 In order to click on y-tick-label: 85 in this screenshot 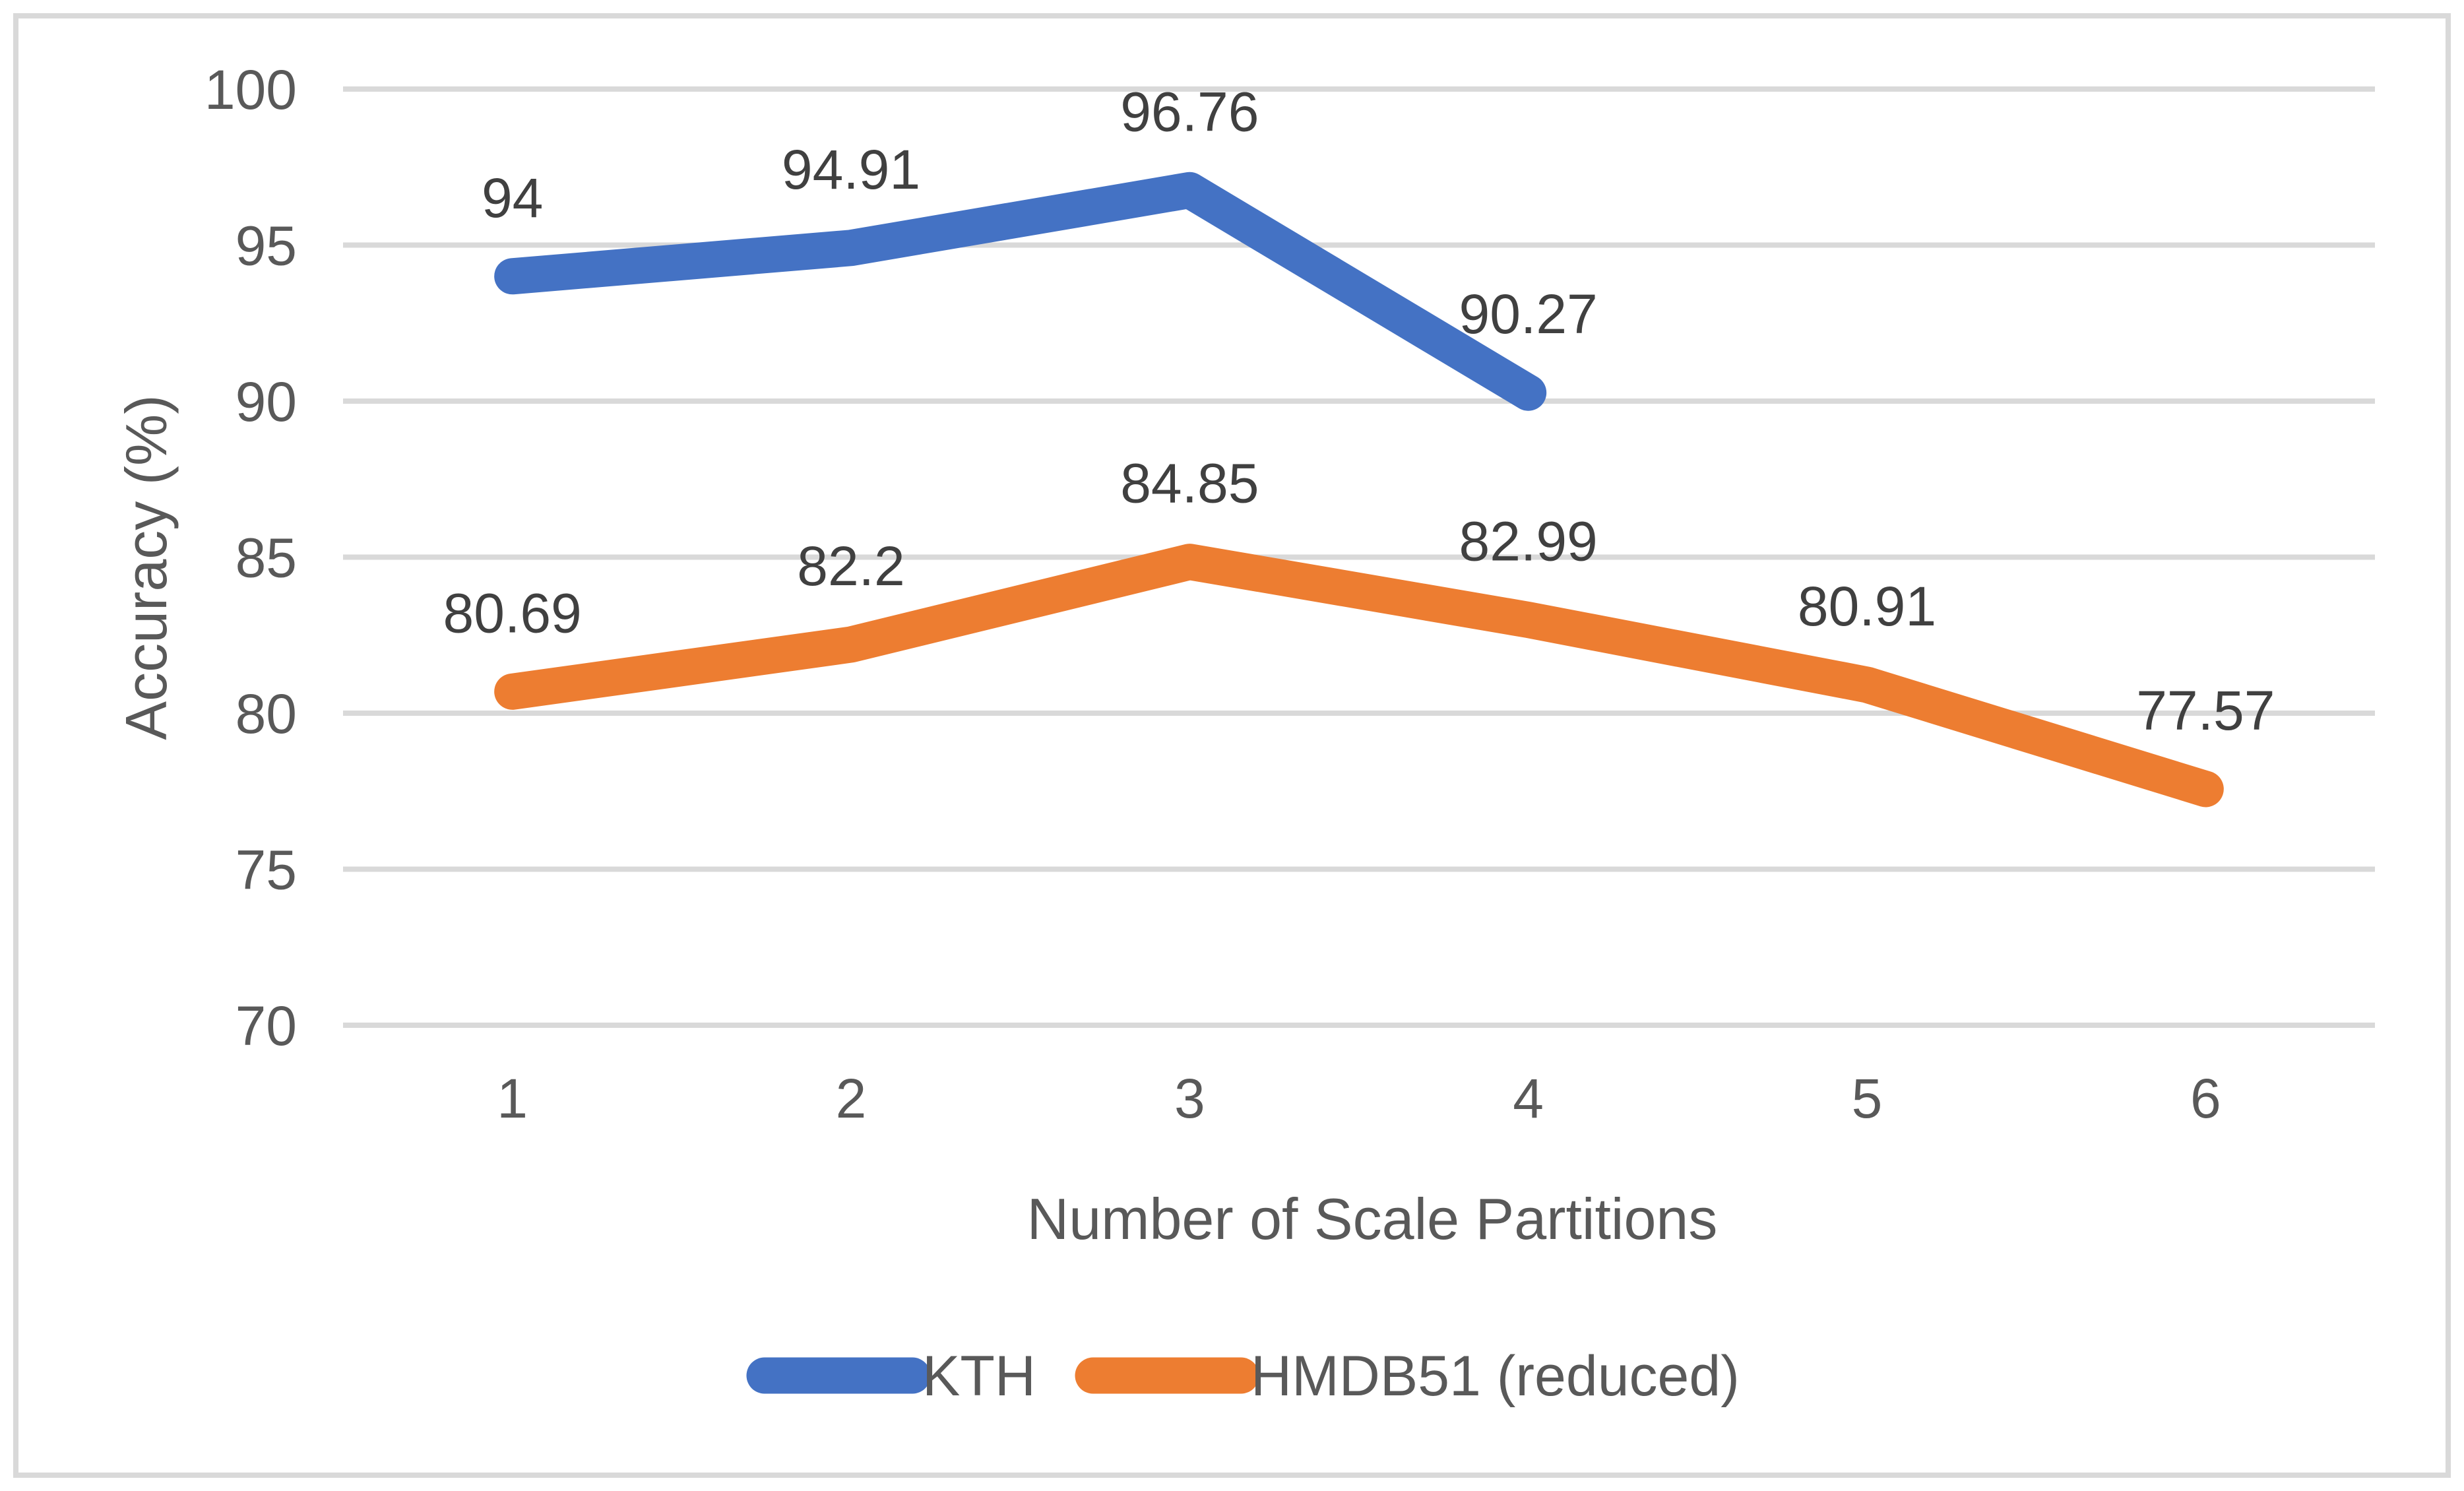, I will do `click(266, 558)`.